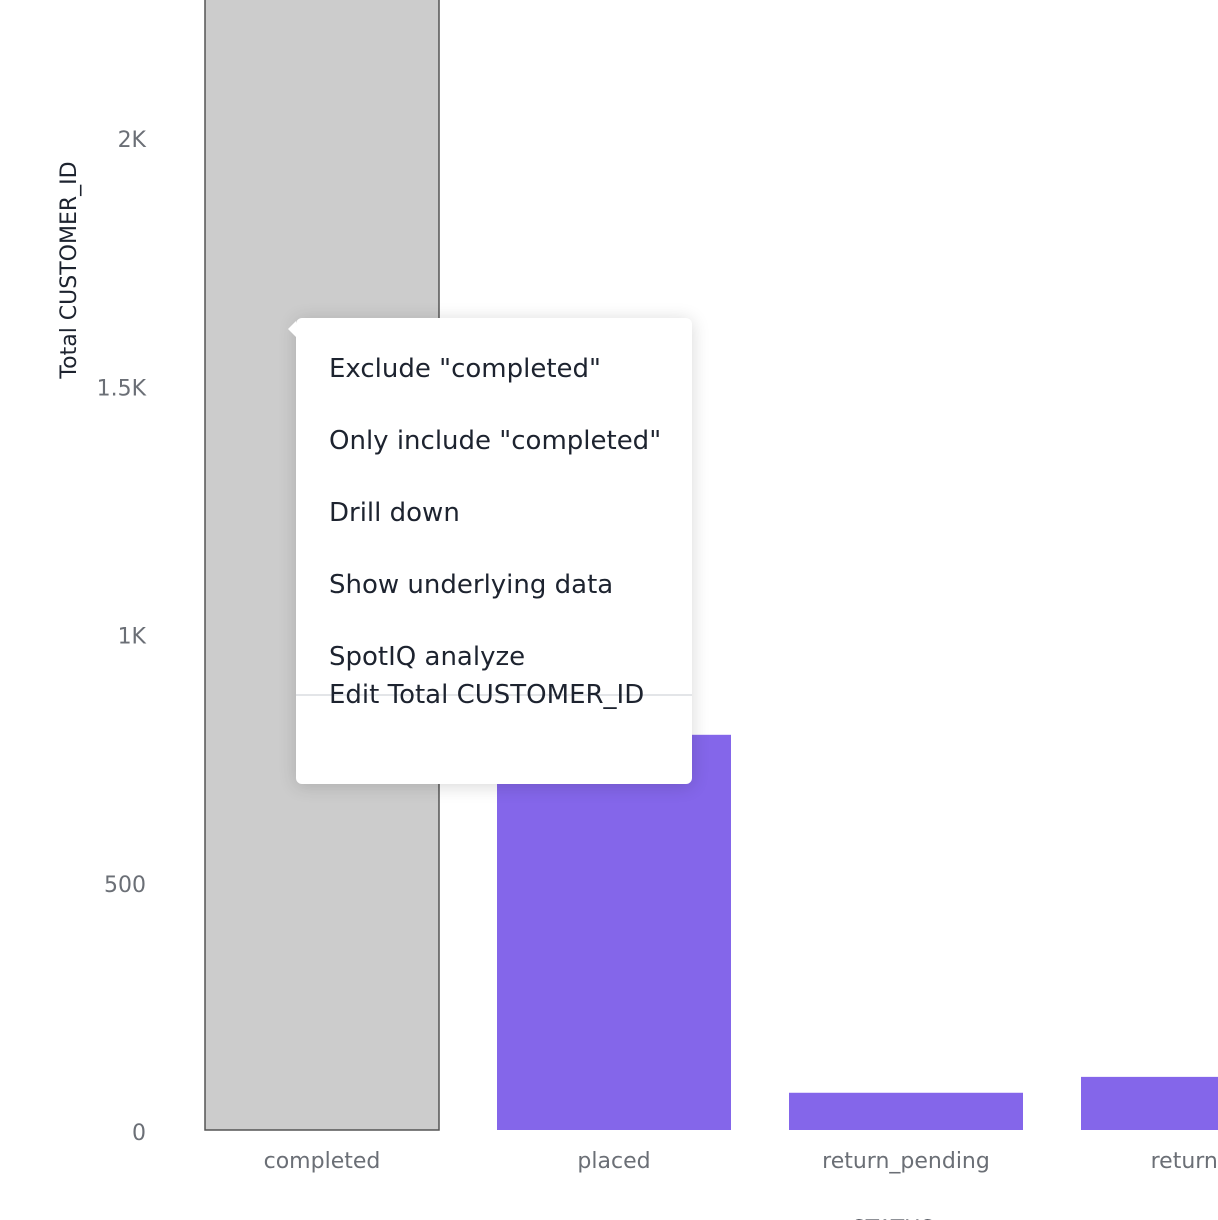 The height and width of the screenshot is (1220, 1218). I want to click on menu-item: Show underlying data, so click(471, 585).